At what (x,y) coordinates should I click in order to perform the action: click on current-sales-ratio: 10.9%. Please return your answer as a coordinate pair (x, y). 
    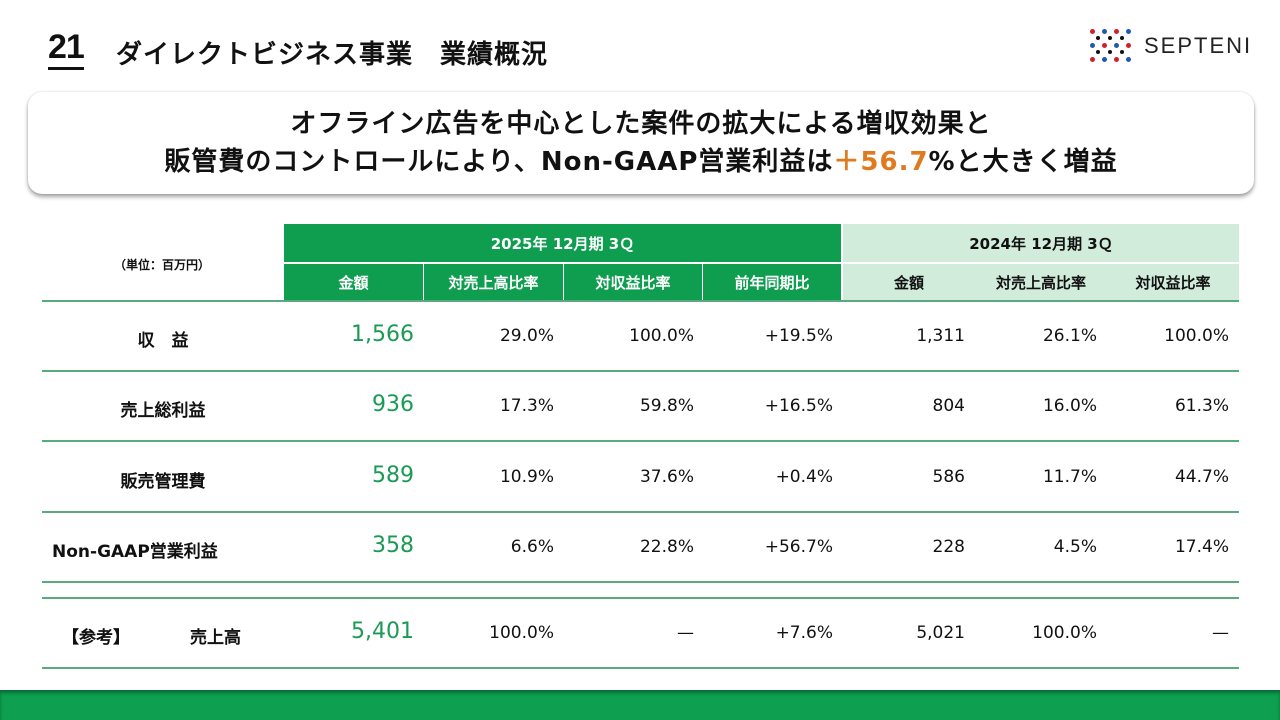
    Looking at the image, I should click on (526, 477).